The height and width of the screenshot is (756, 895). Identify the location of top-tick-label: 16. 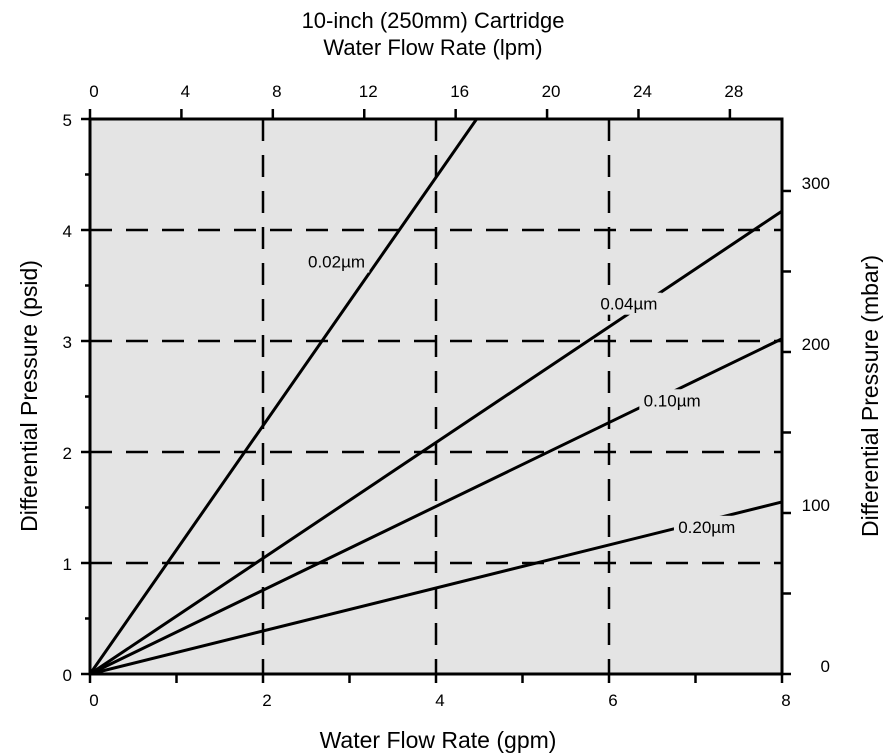
(459, 91).